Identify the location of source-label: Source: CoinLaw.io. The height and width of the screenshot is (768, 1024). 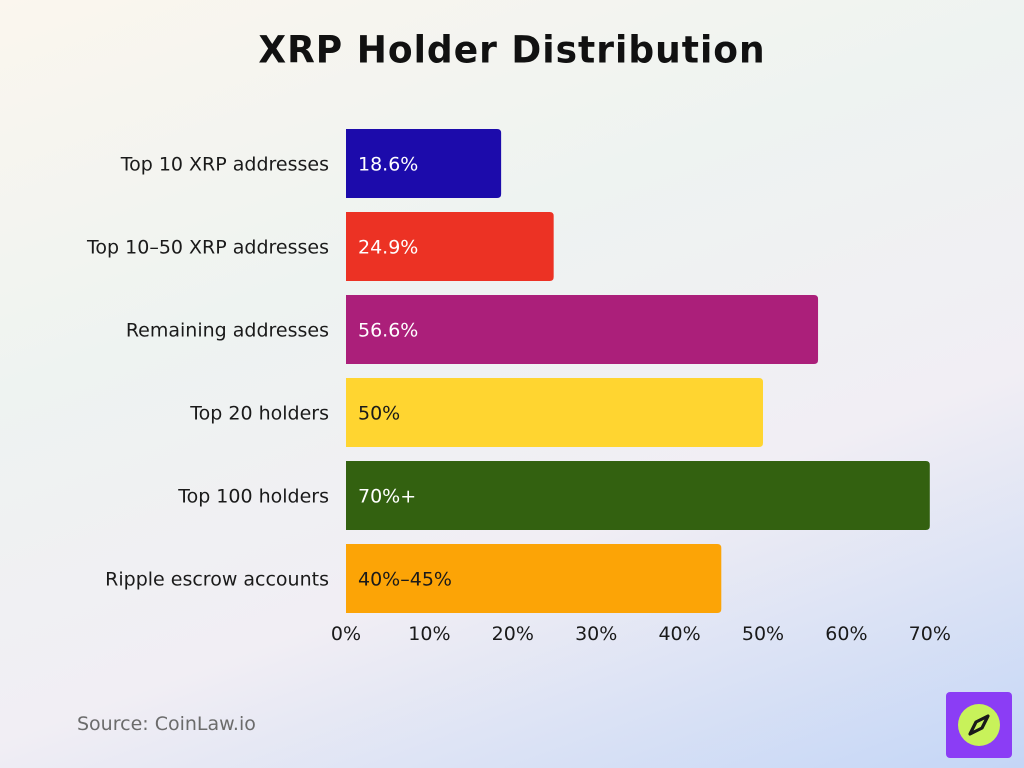
(166, 724).